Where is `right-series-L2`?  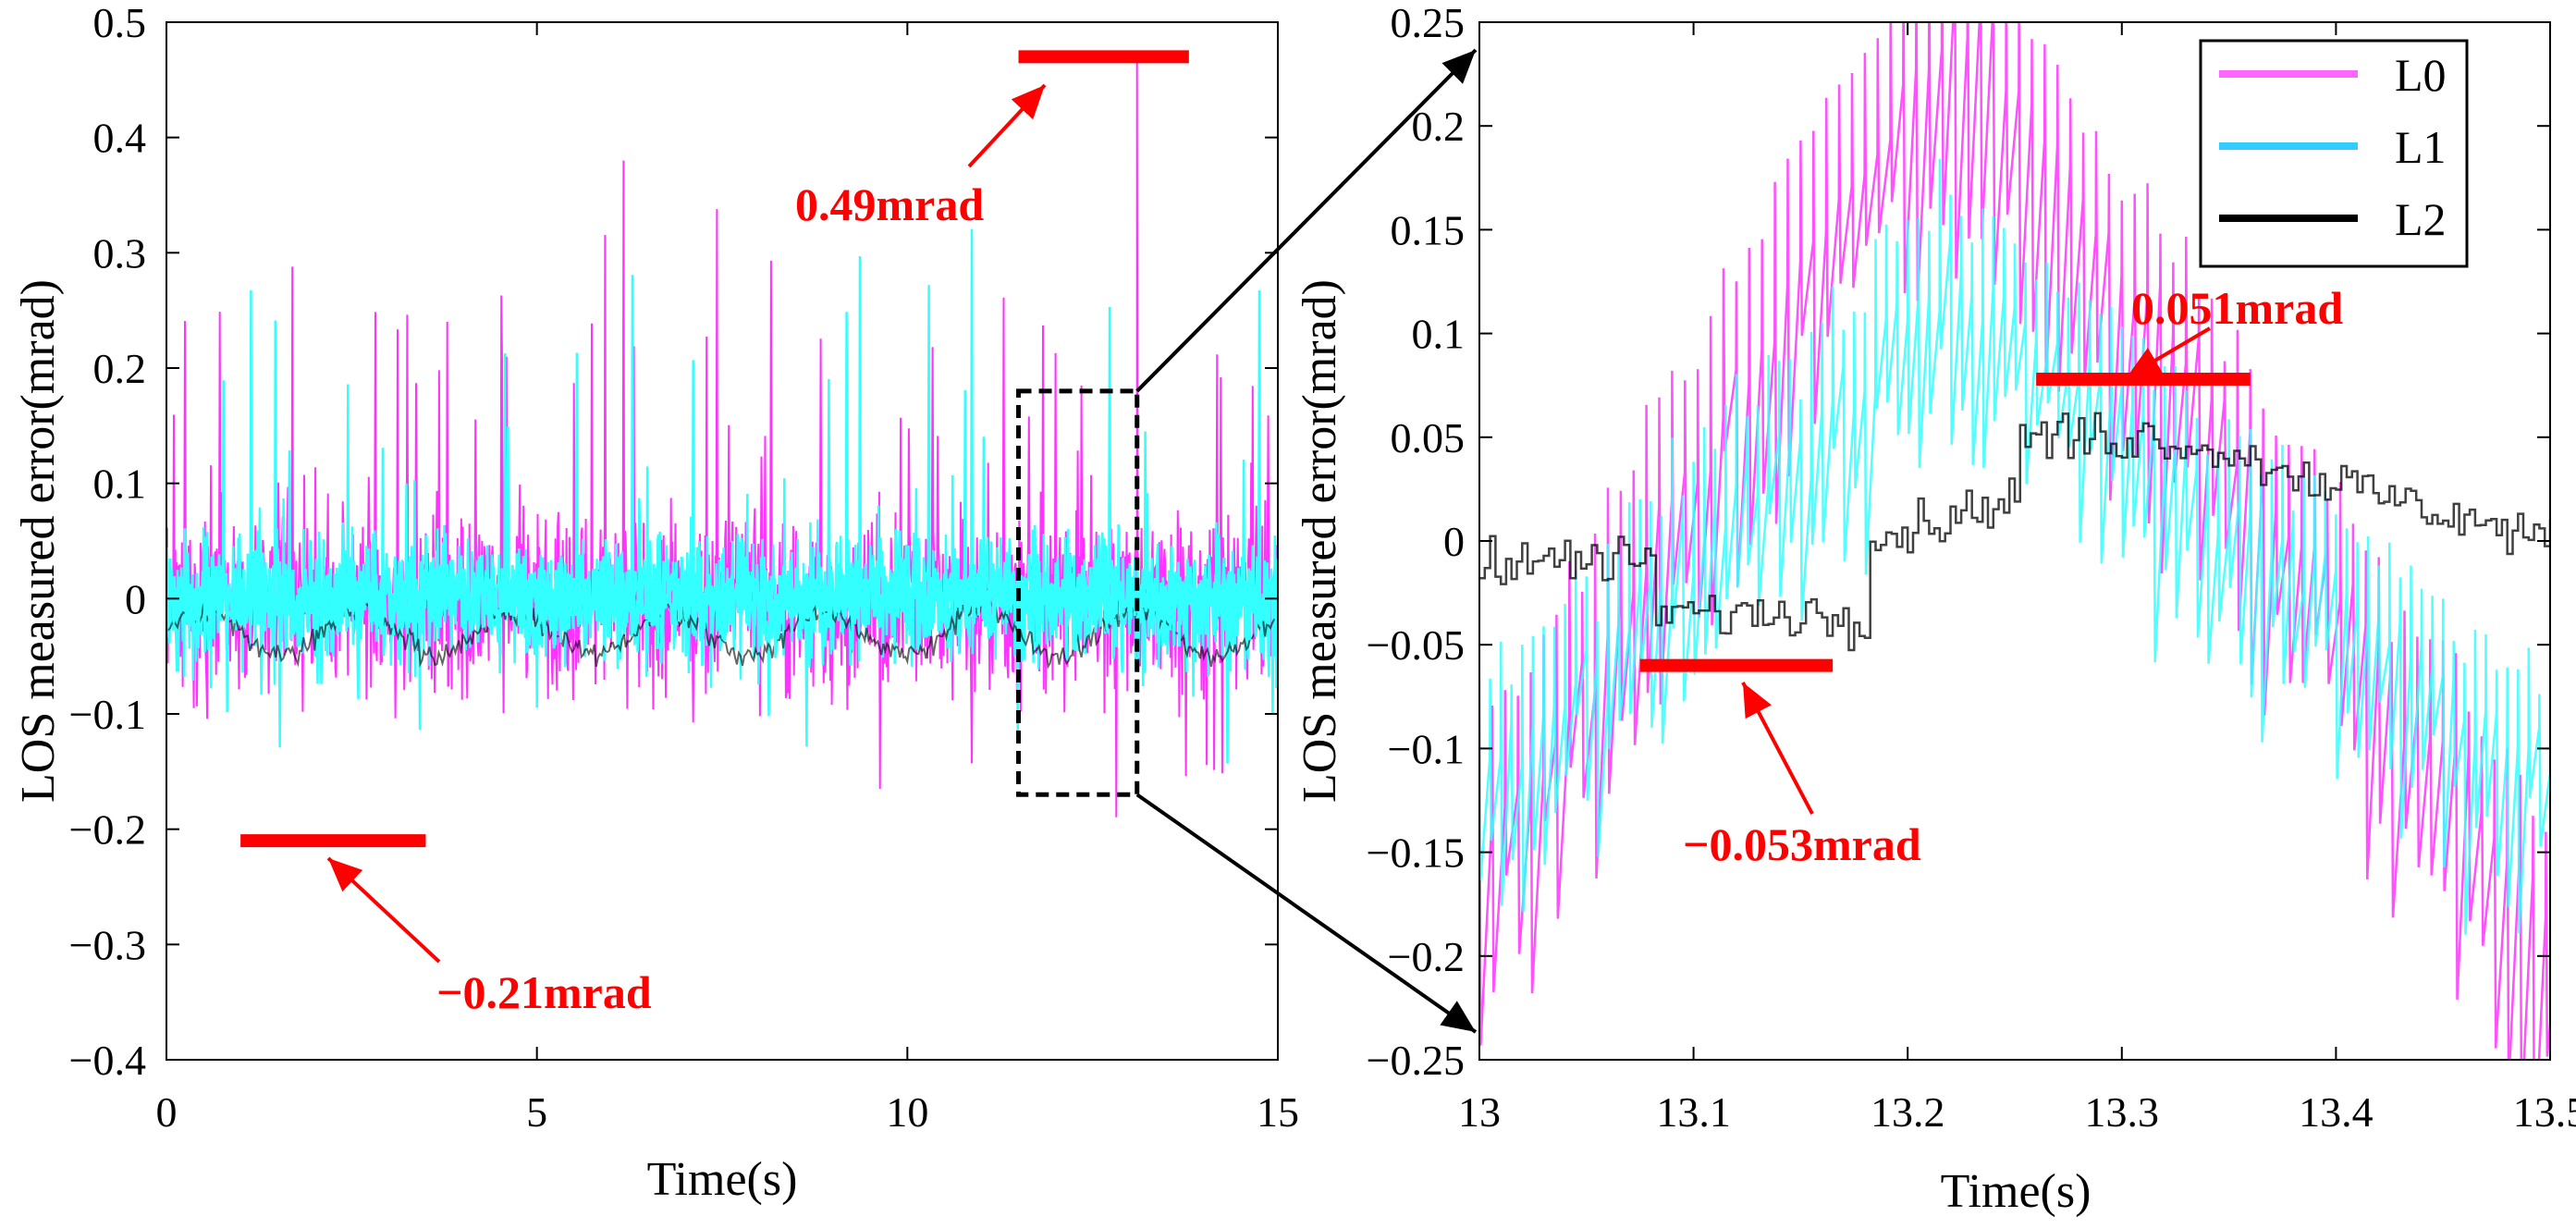
right-series-L2 is located at coordinates (2015, 532).